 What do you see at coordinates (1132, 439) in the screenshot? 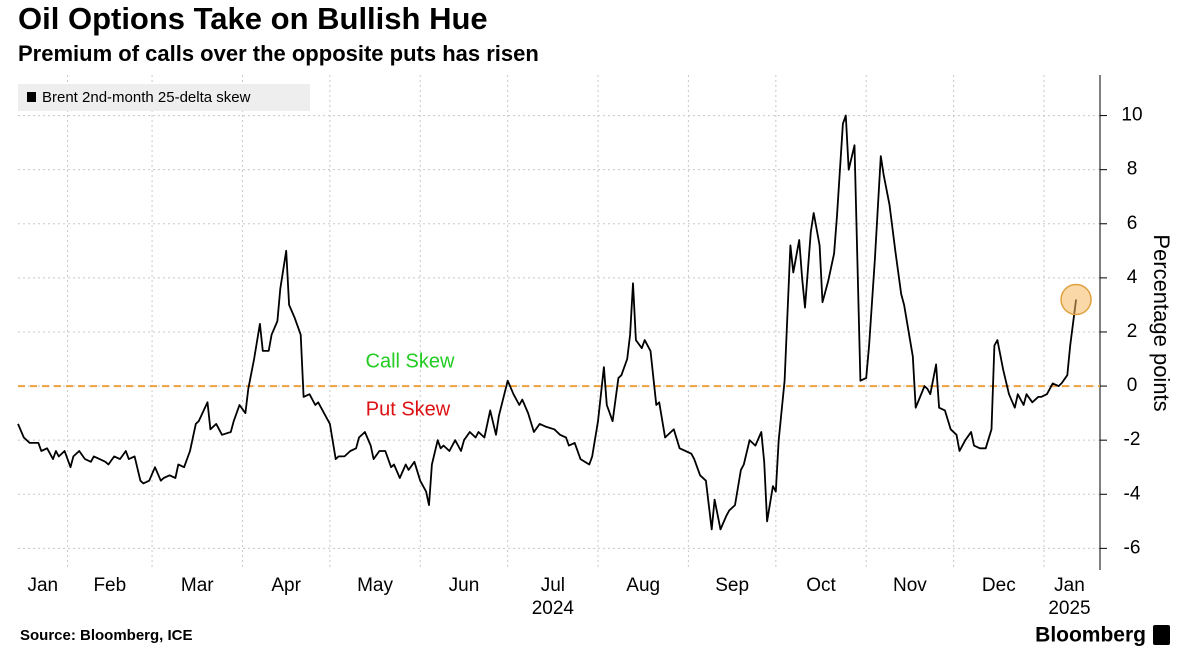
I see `y-tick-label: -2` at bounding box center [1132, 439].